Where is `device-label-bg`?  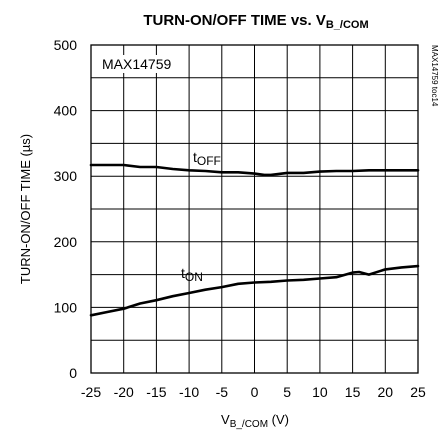
device-label-bg is located at coordinates (129, 64).